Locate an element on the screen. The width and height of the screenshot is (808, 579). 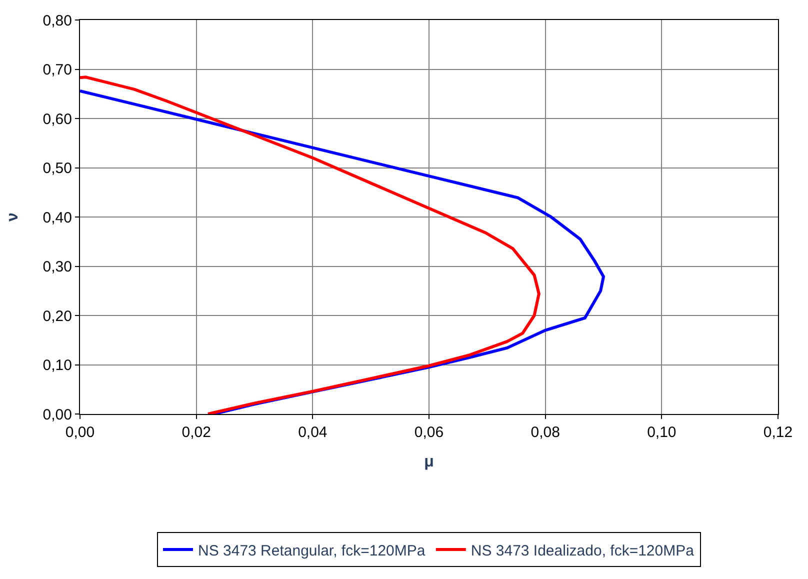
y-tick-label: 0,00 is located at coordinates (57, 415).